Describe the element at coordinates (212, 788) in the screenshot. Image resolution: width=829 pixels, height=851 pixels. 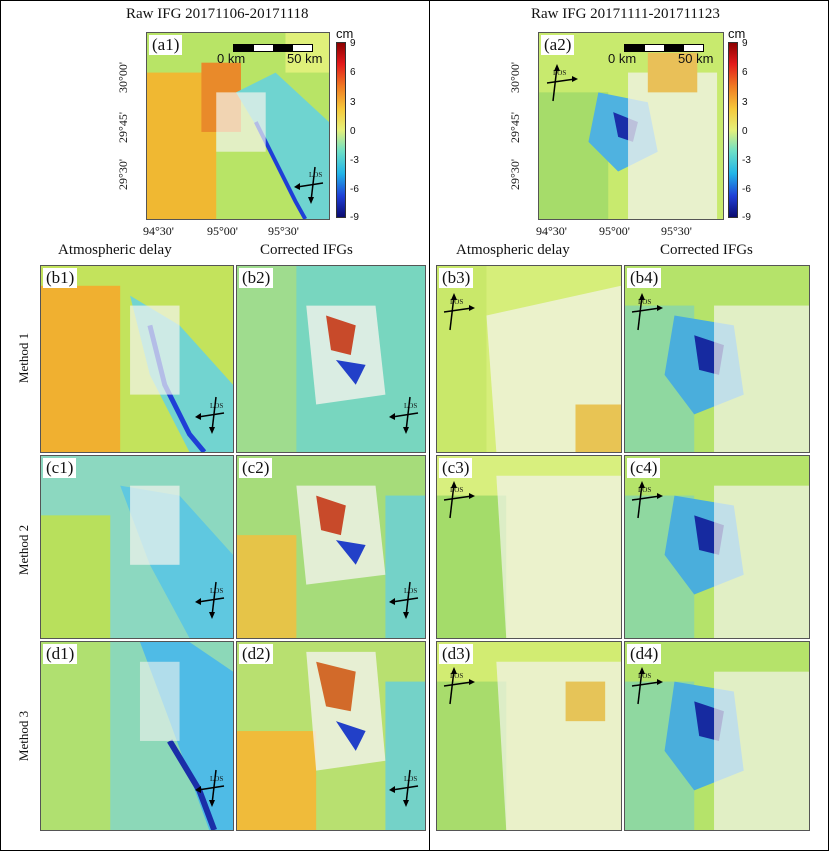
I see `los-arrow-d1` at that location.